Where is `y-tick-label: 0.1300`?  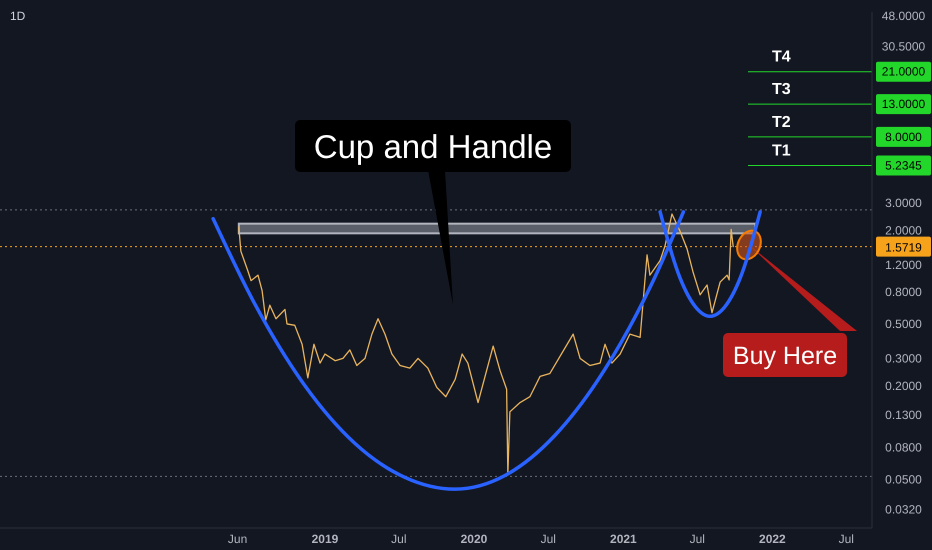
y-tick-label: 0.1300 is located at coordinates (903, 415).